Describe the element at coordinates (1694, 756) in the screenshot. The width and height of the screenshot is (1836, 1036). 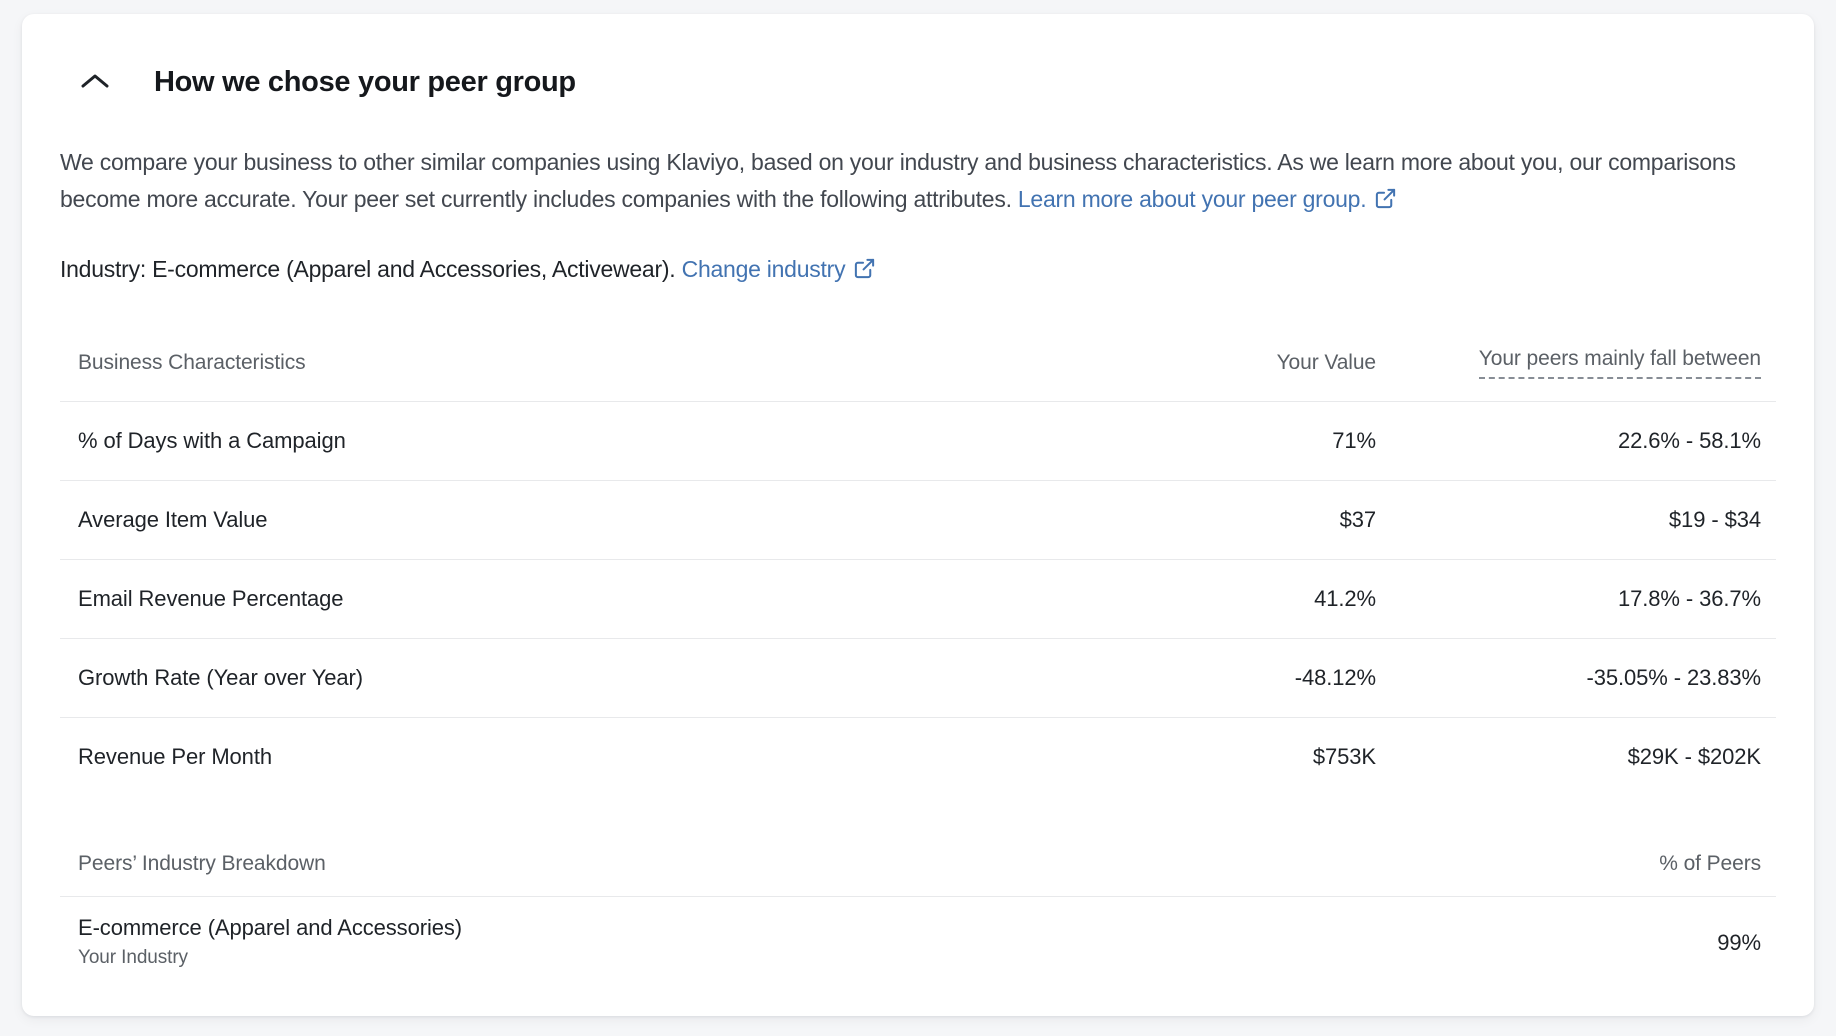
I see `peers-range-cell: $29K - $202K` at that location.